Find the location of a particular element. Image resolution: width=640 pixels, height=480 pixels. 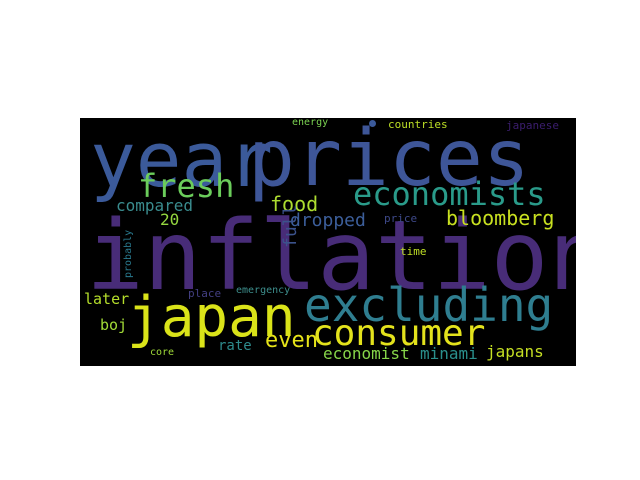

word-20: 20 is located at coordinates (170, 219).